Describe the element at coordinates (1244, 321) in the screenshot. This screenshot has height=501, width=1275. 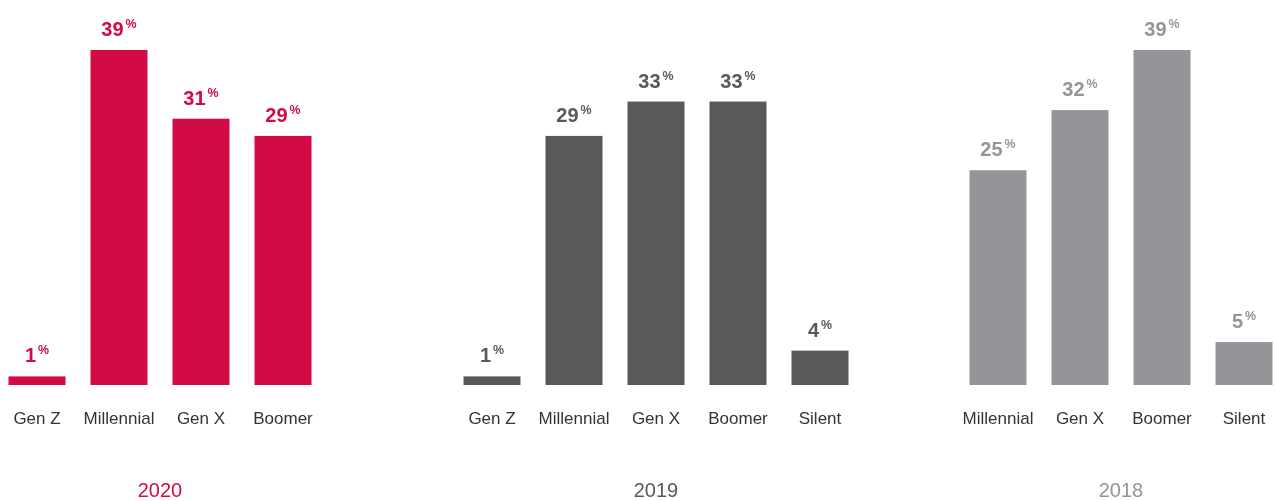
I see `data-label: 5$^{%}$` at that location.